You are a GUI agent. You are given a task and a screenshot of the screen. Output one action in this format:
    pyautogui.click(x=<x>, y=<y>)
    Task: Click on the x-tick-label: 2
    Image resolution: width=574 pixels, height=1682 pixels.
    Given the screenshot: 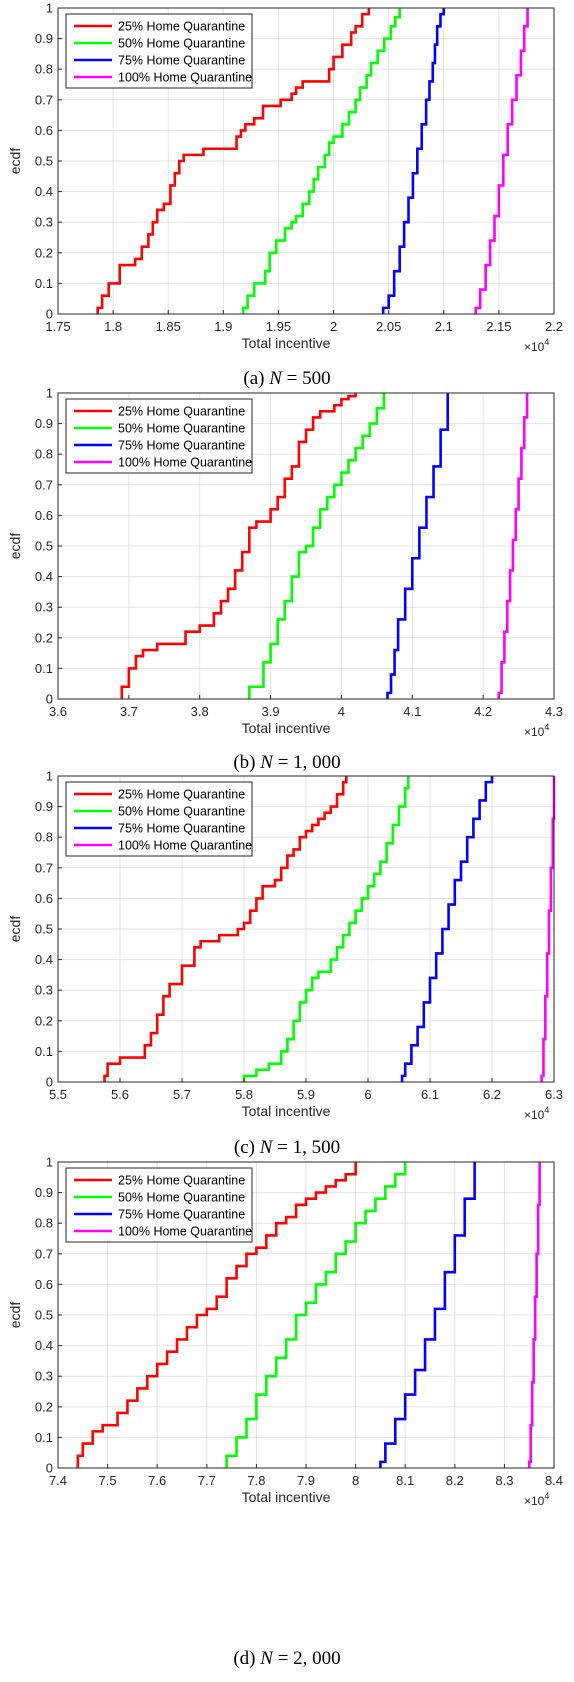 What is the action you would take?
    pyautogui.click(x=333, y=326)
    